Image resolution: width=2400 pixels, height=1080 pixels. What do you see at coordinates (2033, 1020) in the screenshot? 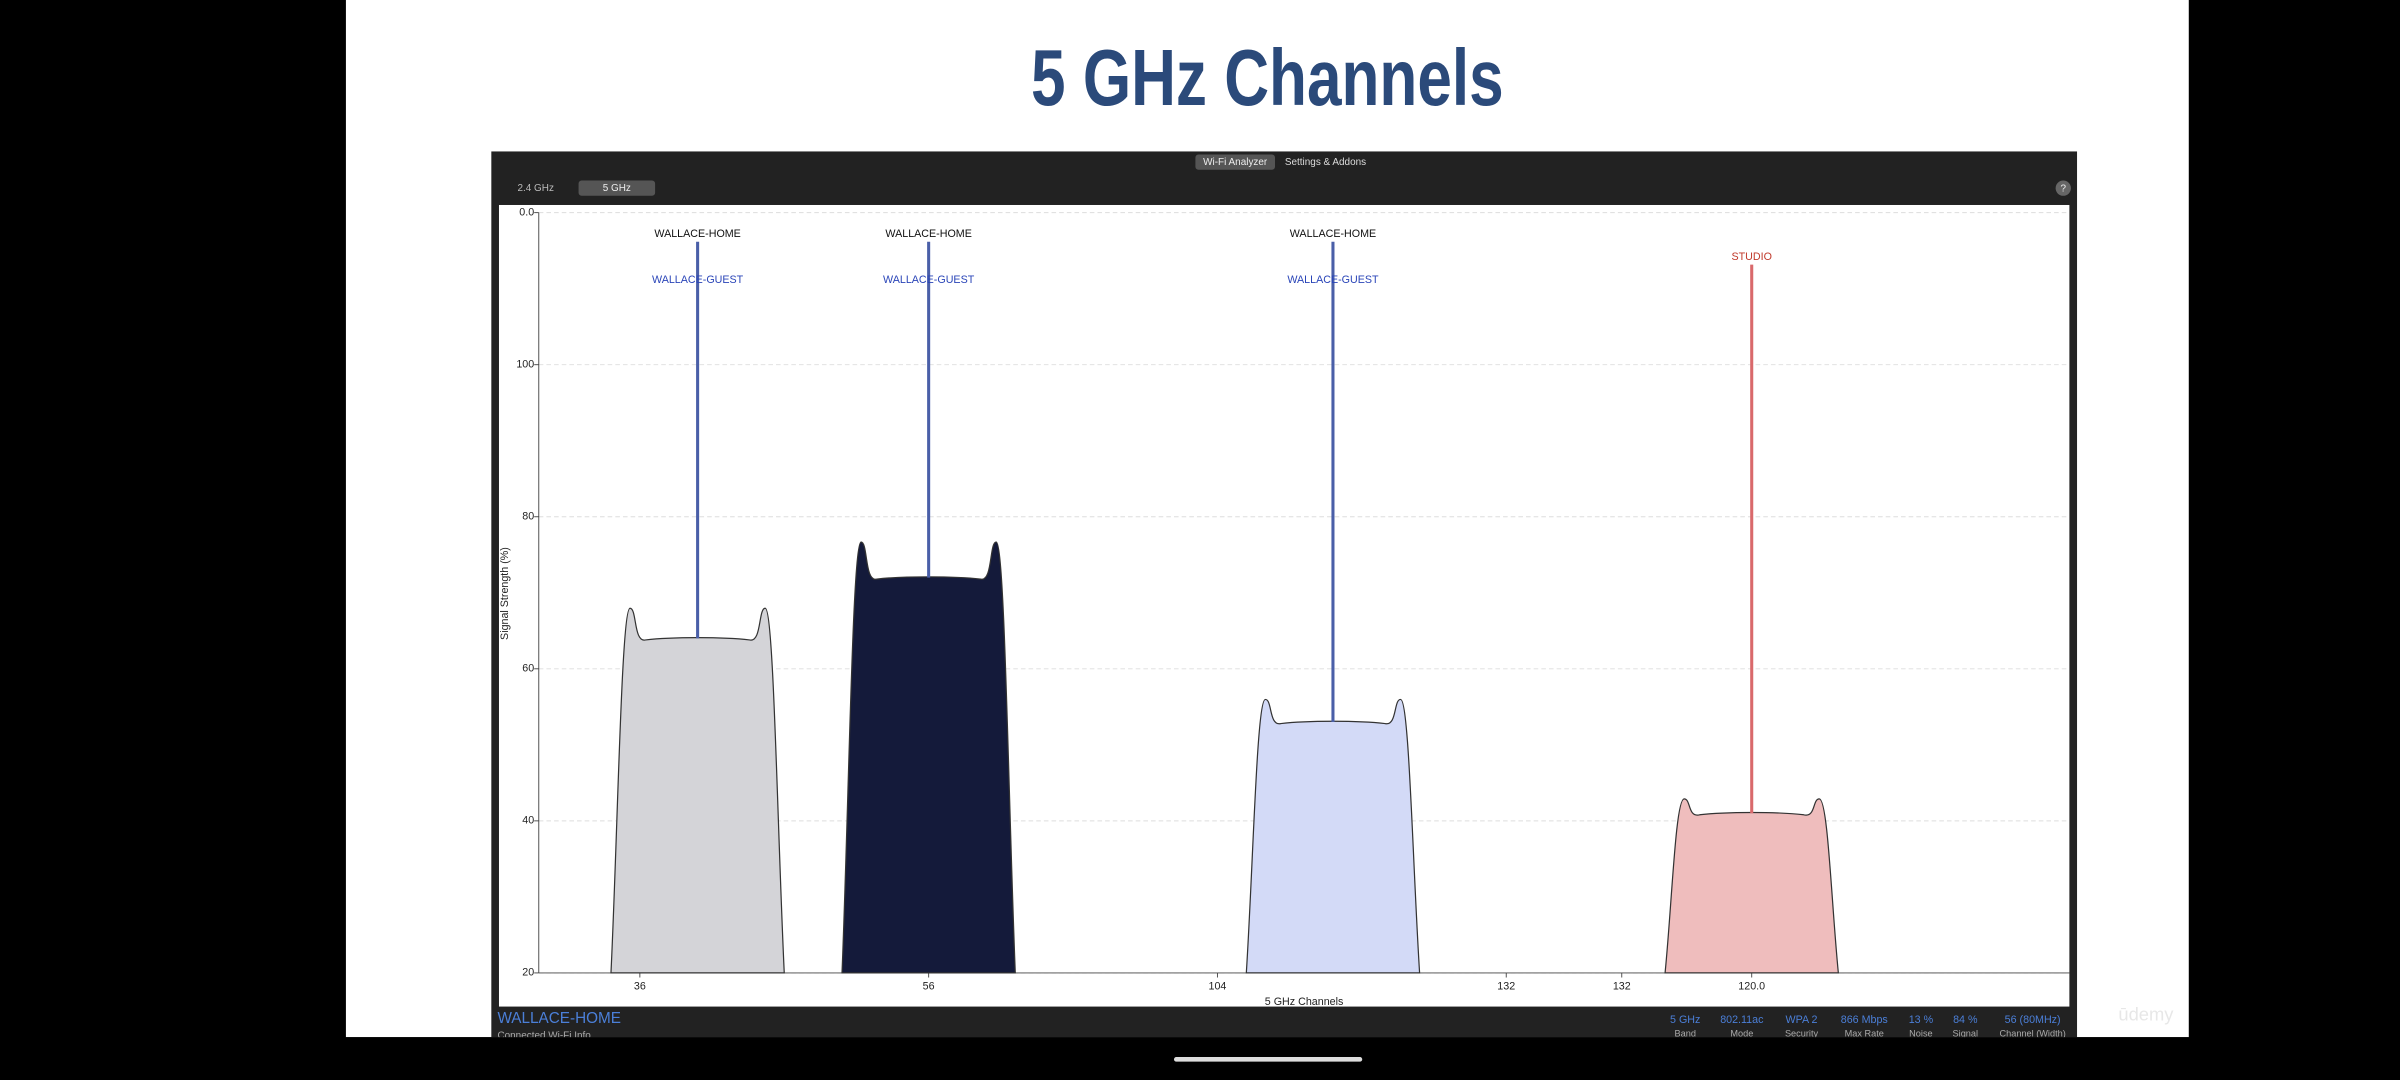
I see `stat-value: 56 (80MHz)` at bounding box center [2033, 1020].